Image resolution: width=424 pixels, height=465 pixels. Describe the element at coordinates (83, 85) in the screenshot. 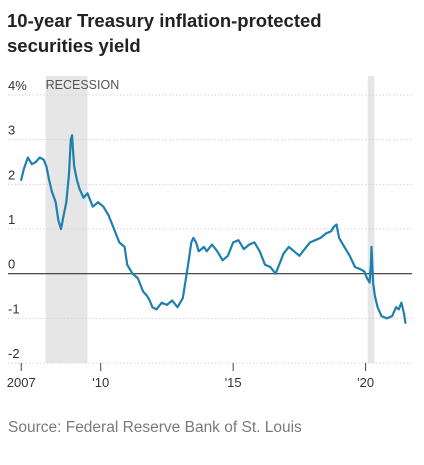

I see `recession-label: RECESSION` at that location.